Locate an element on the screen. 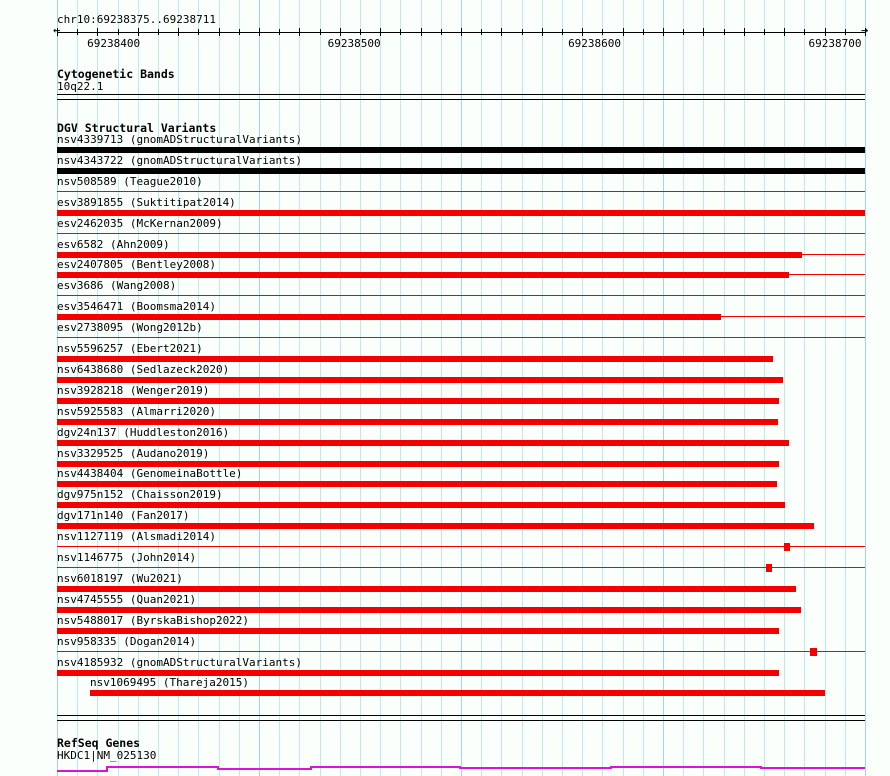  track-label: esv2462035 (McKernan2009) is located at coordinates (140, 223).